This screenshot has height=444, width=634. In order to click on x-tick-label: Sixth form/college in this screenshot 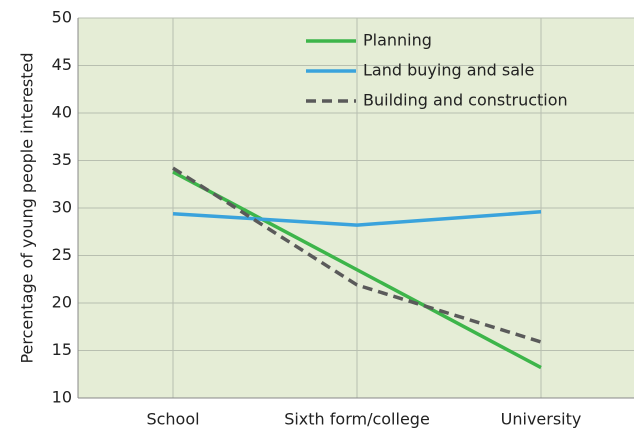, I will do `click(357, 419)`.